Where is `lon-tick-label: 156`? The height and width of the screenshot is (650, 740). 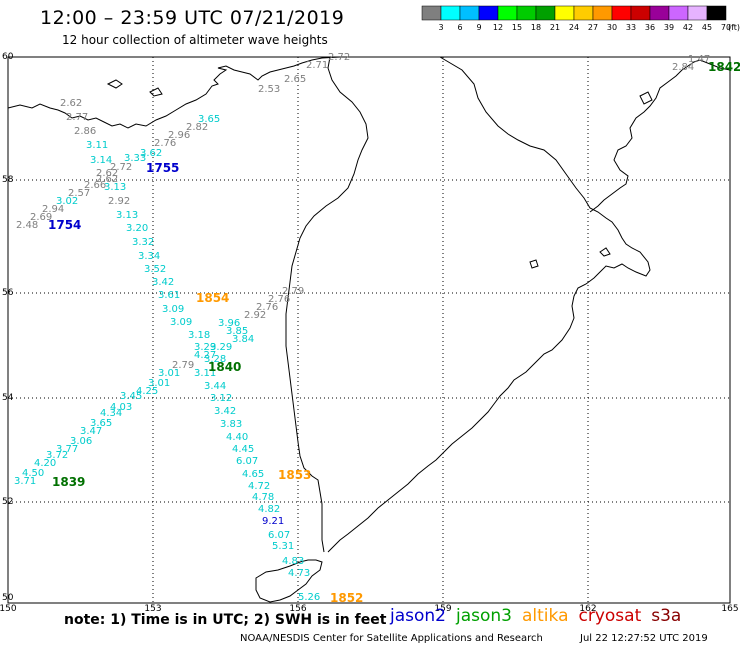
lon-tick-label: 156 is located at coordinates (297, 609).